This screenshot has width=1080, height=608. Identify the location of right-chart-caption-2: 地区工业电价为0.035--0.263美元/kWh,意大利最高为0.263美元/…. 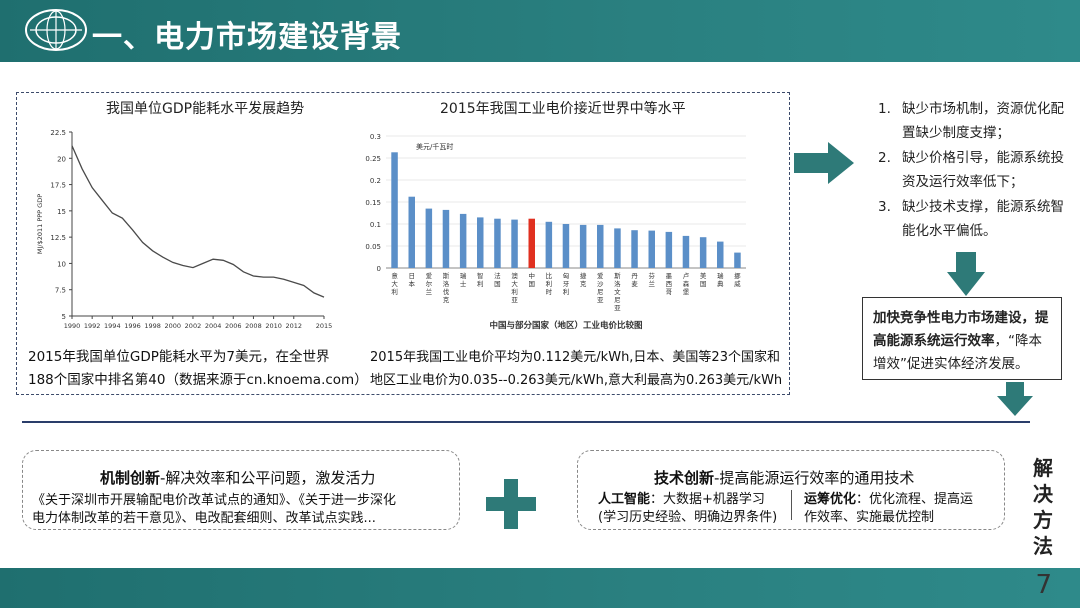
(576, 380).